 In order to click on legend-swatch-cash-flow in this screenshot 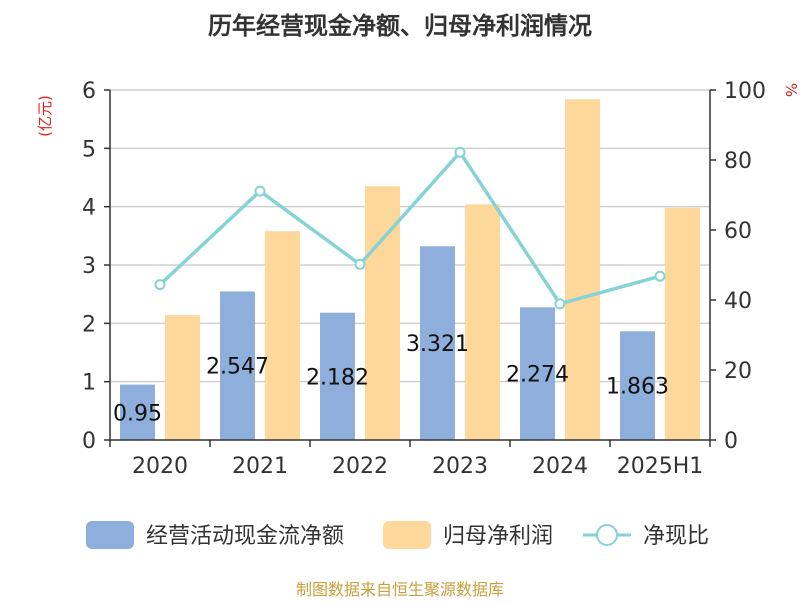, I will do `click(110, 535)`.